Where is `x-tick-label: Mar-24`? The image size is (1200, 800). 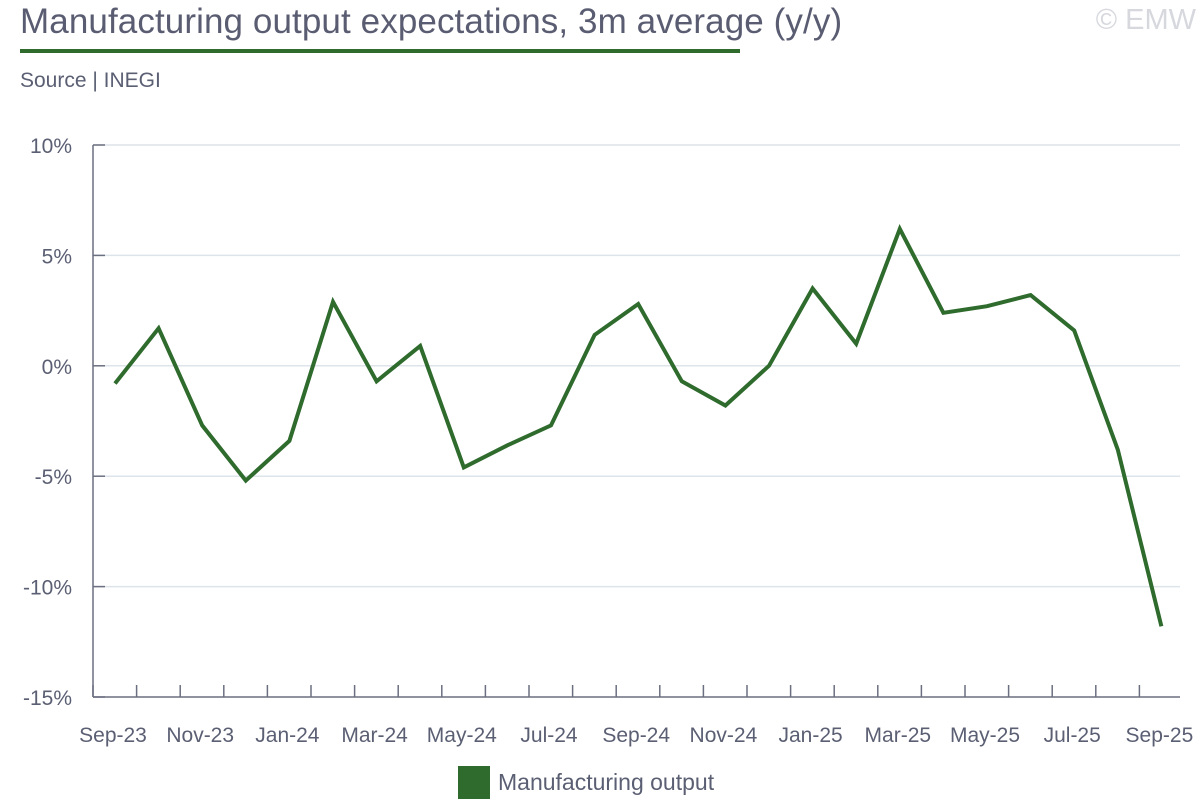
x-tick-label: Mar-24 is located at coordinates (374, 735).